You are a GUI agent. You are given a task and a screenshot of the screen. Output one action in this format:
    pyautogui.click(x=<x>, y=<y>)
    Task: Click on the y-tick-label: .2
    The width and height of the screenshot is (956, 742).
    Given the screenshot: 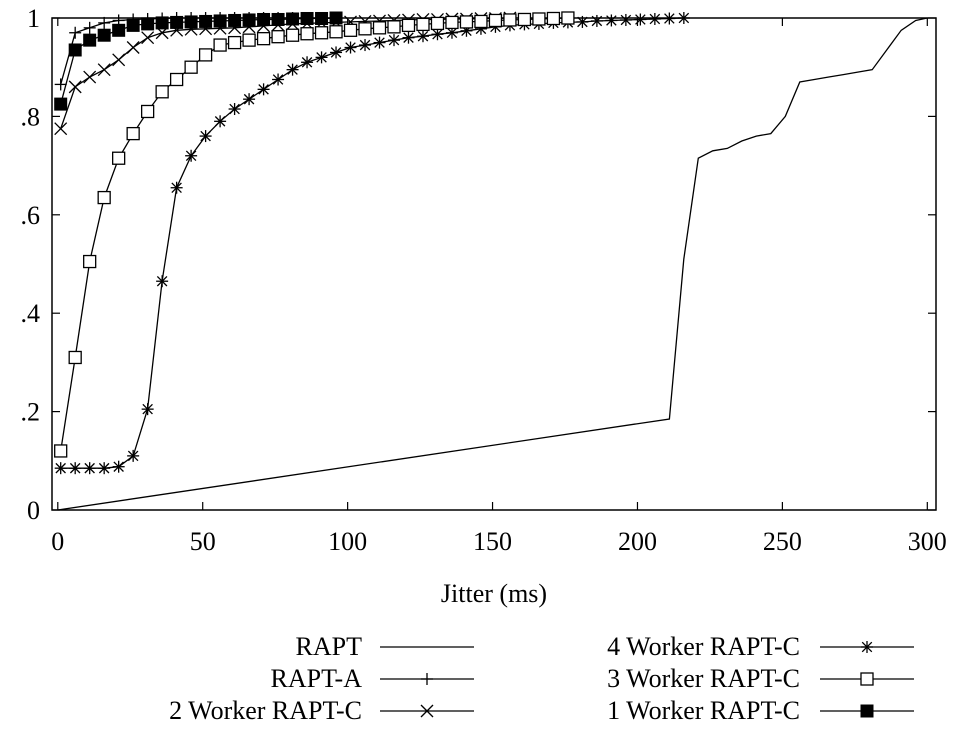 What is the action you would take?
    pyautogui.click(x=31, y=412)
    